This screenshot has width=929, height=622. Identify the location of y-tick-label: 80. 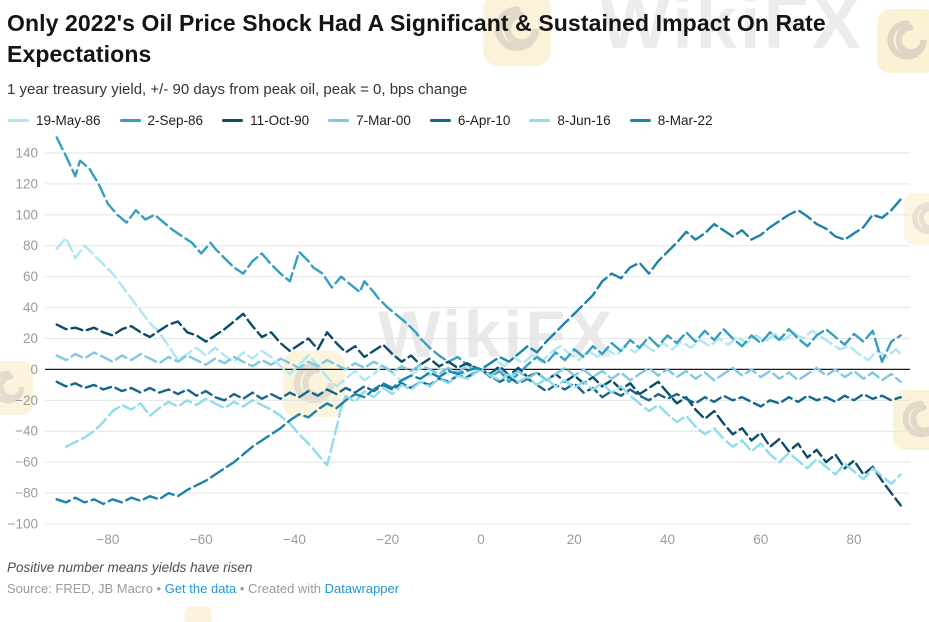
(30, 245).